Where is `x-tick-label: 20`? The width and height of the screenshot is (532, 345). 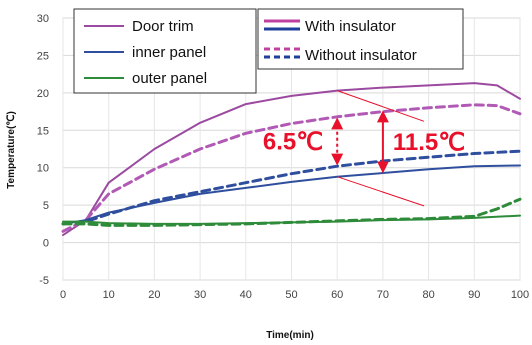 x-tick-label: 20 is located at coordinates (154, 295).